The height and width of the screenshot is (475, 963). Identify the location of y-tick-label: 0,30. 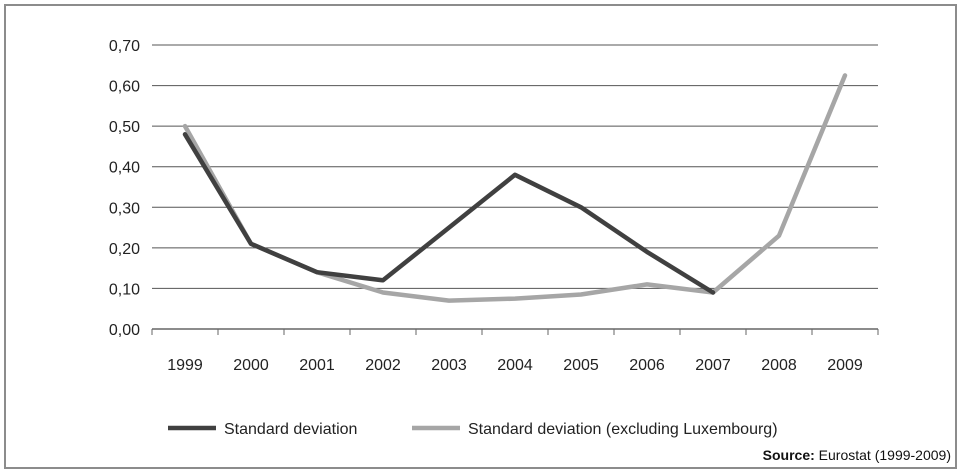
(124, 208).